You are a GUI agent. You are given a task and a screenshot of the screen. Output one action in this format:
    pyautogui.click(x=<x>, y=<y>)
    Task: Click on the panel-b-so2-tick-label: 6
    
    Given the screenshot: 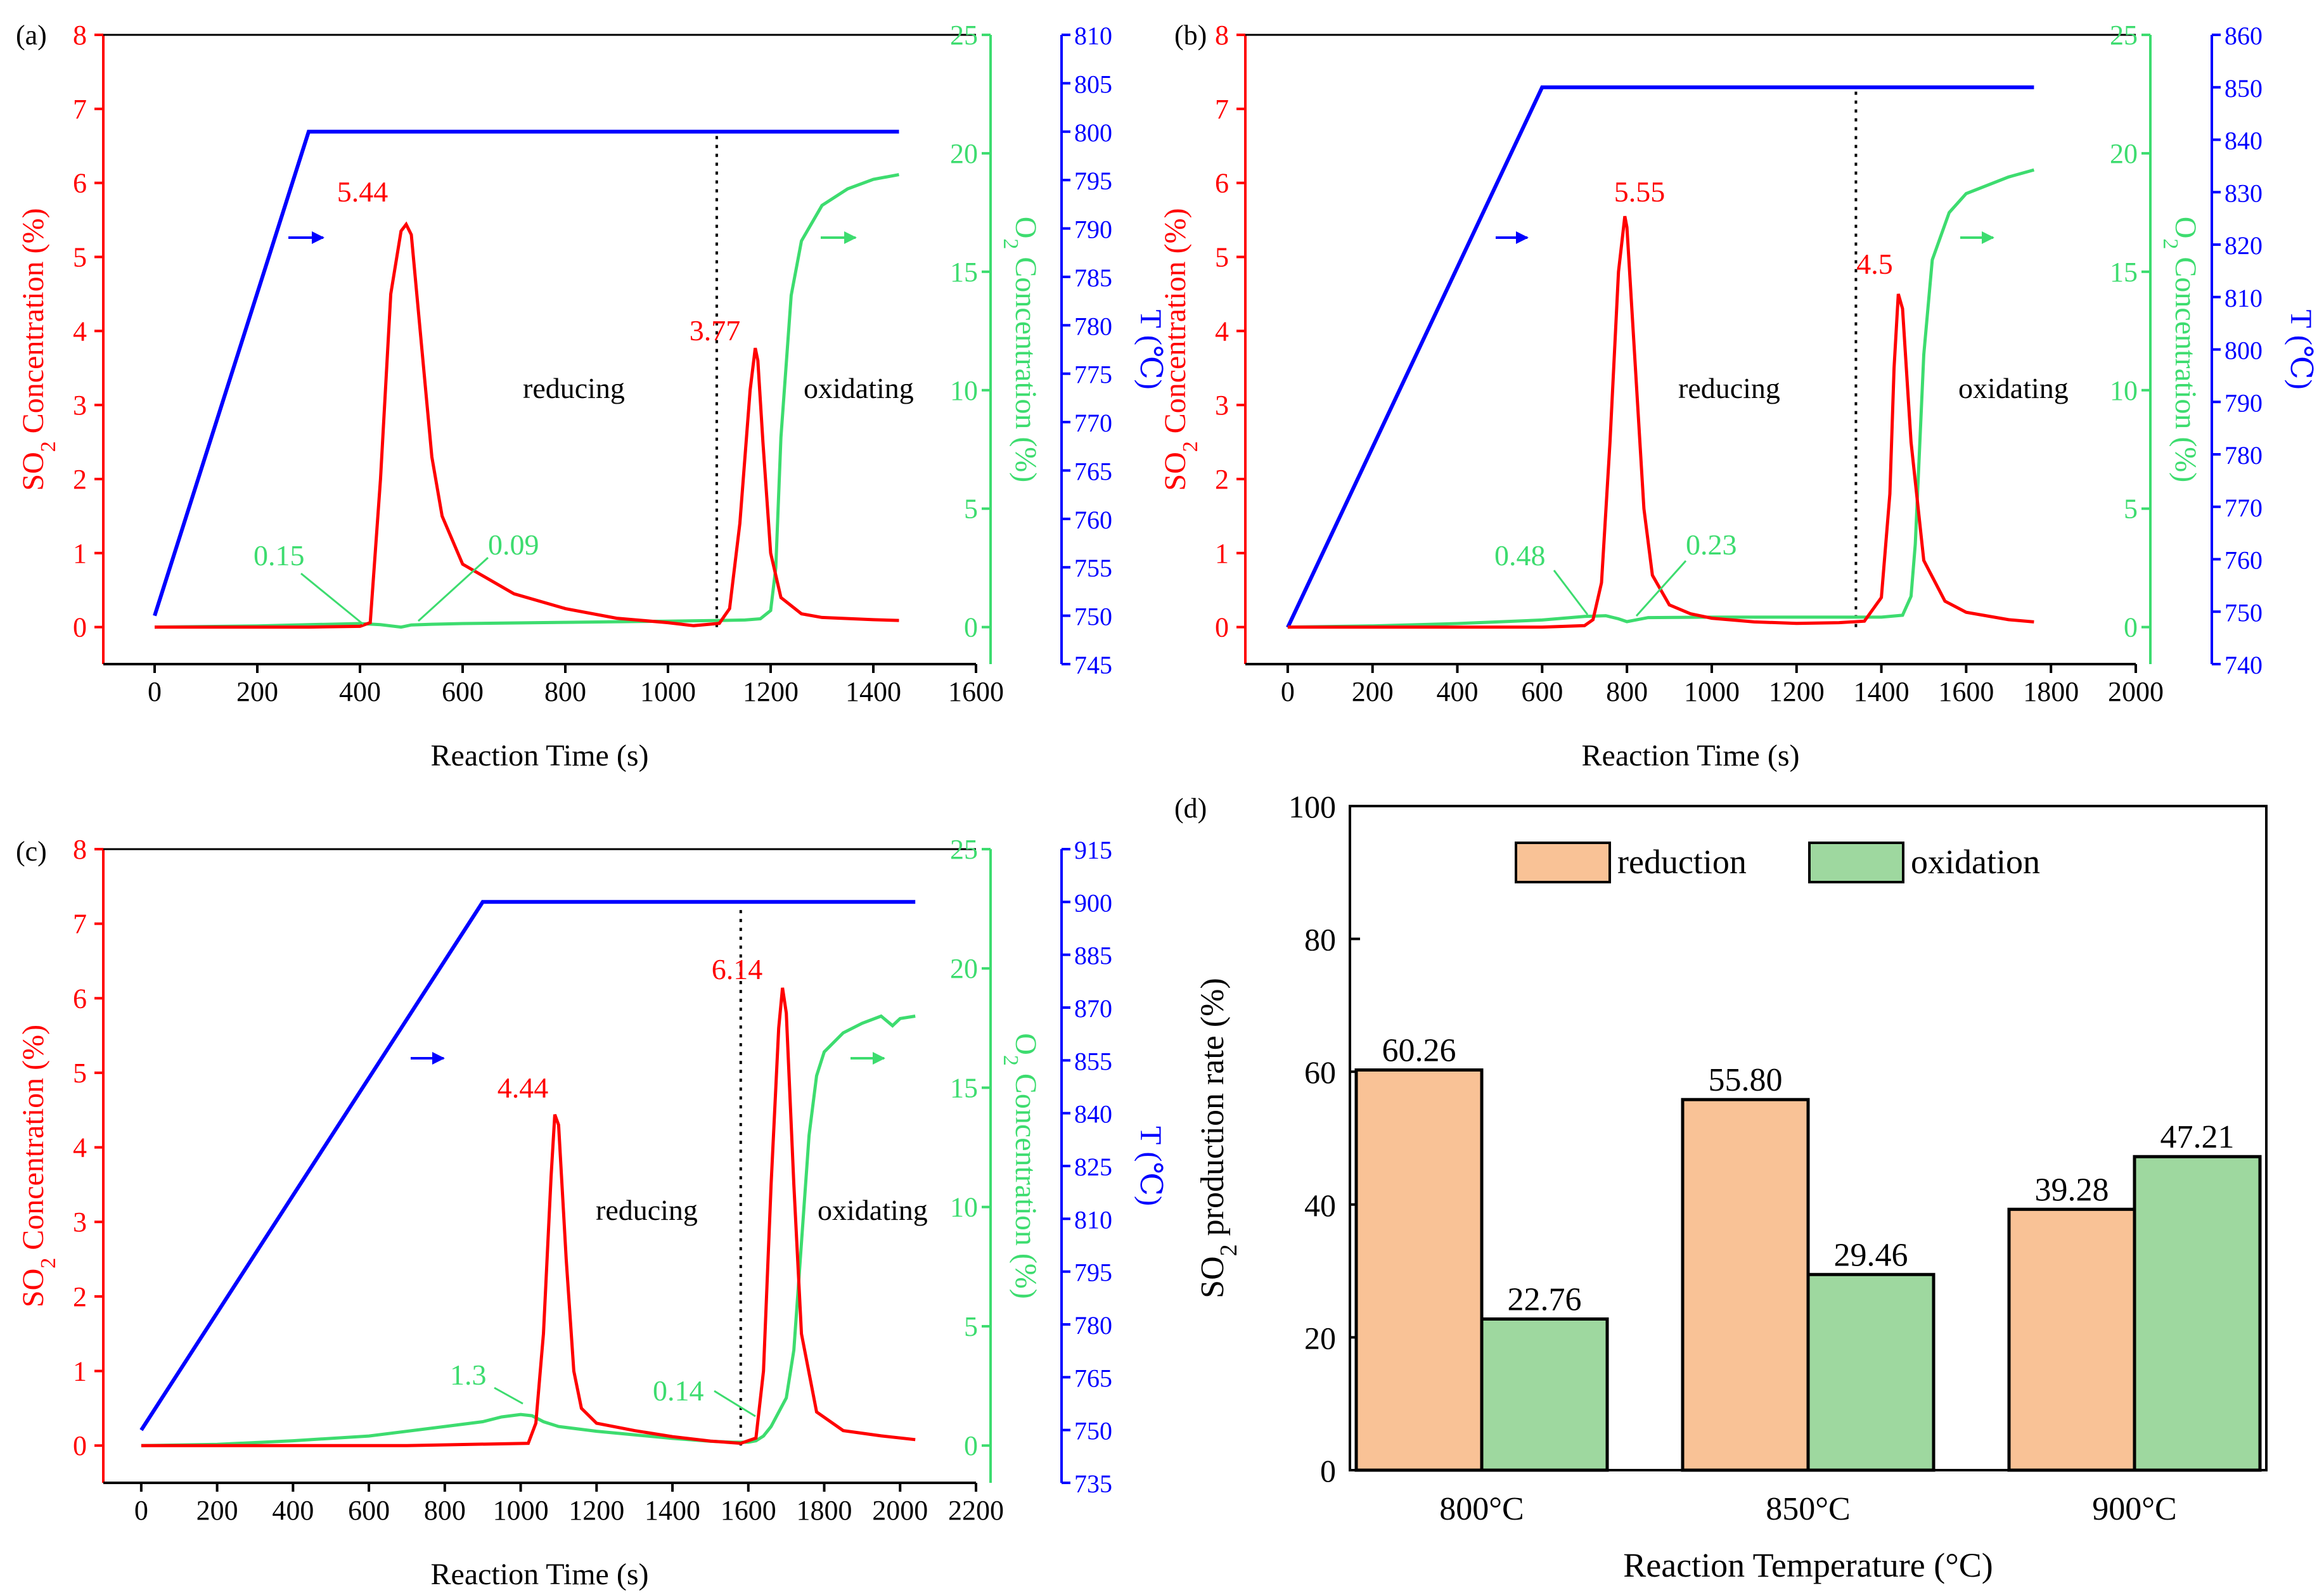 What is the action you would take?
    pyautogui.click(x=1222, y=183)
    